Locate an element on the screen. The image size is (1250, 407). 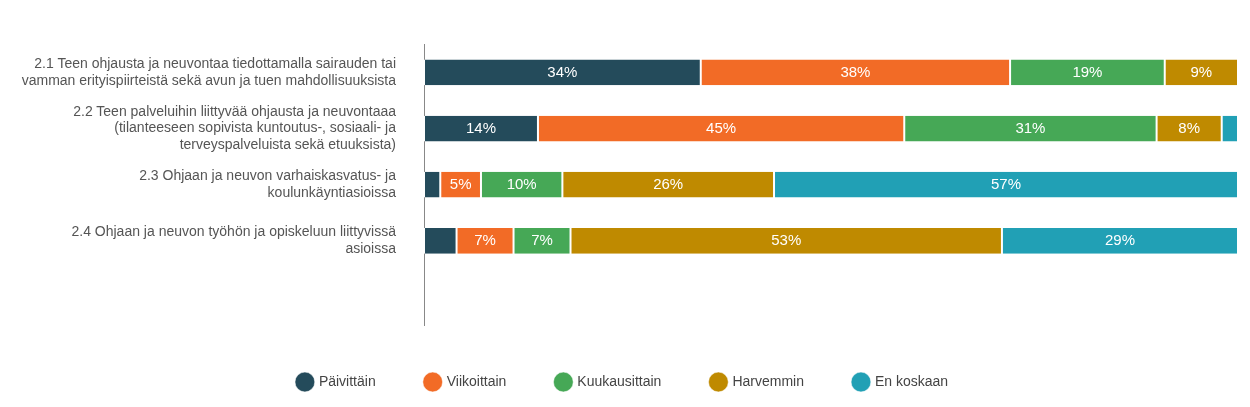
data-label: 34% is located at coordinates (562, 71).